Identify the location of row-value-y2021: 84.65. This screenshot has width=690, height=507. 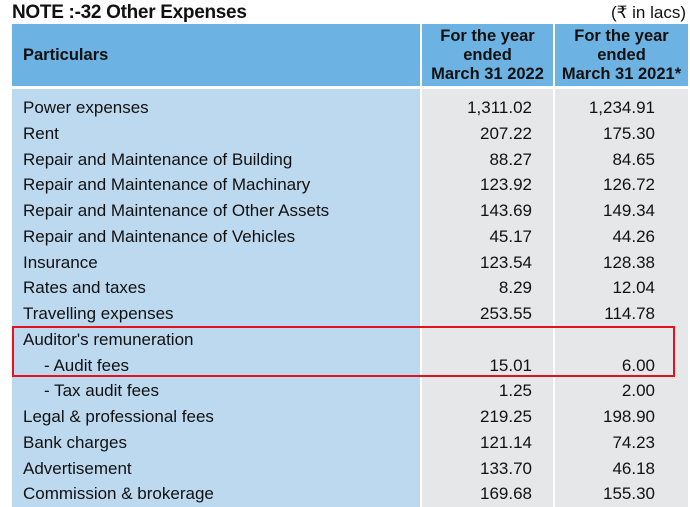
(633, 159).